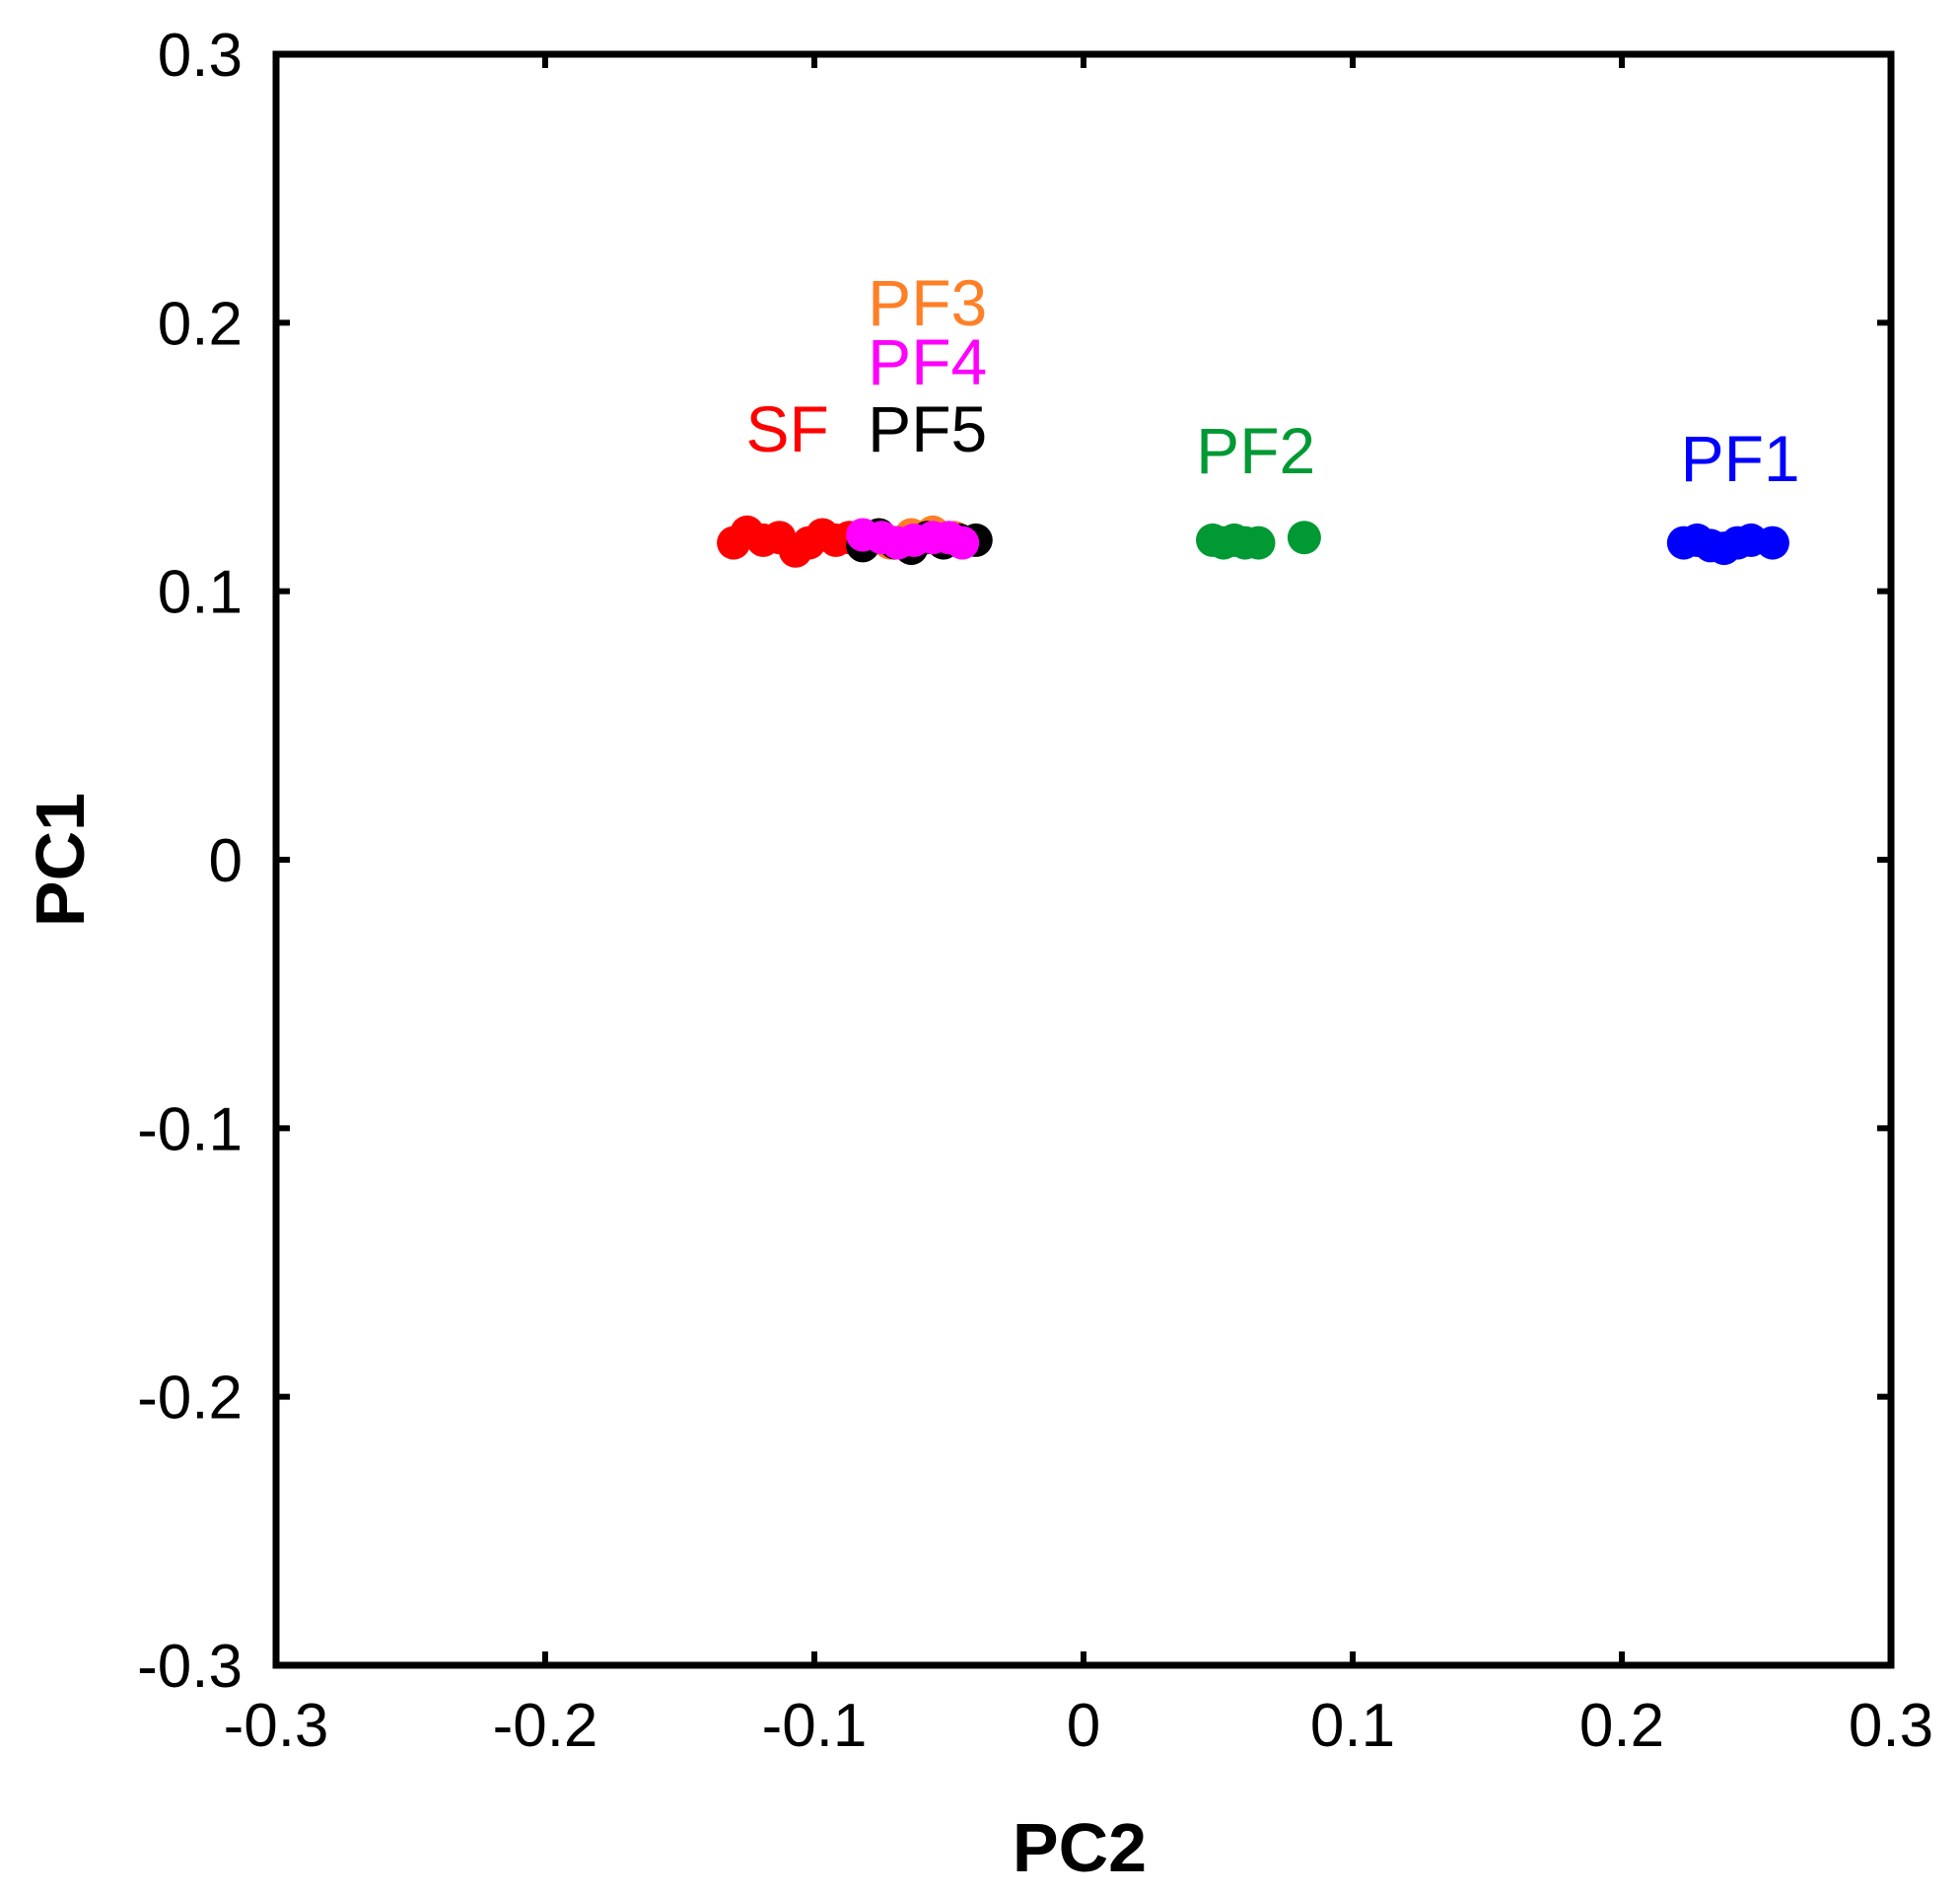 Image resolution: width=1960 pixels, height=1893 pixels. I want to click on x-tick-label: 0, so click(1083, 1726).